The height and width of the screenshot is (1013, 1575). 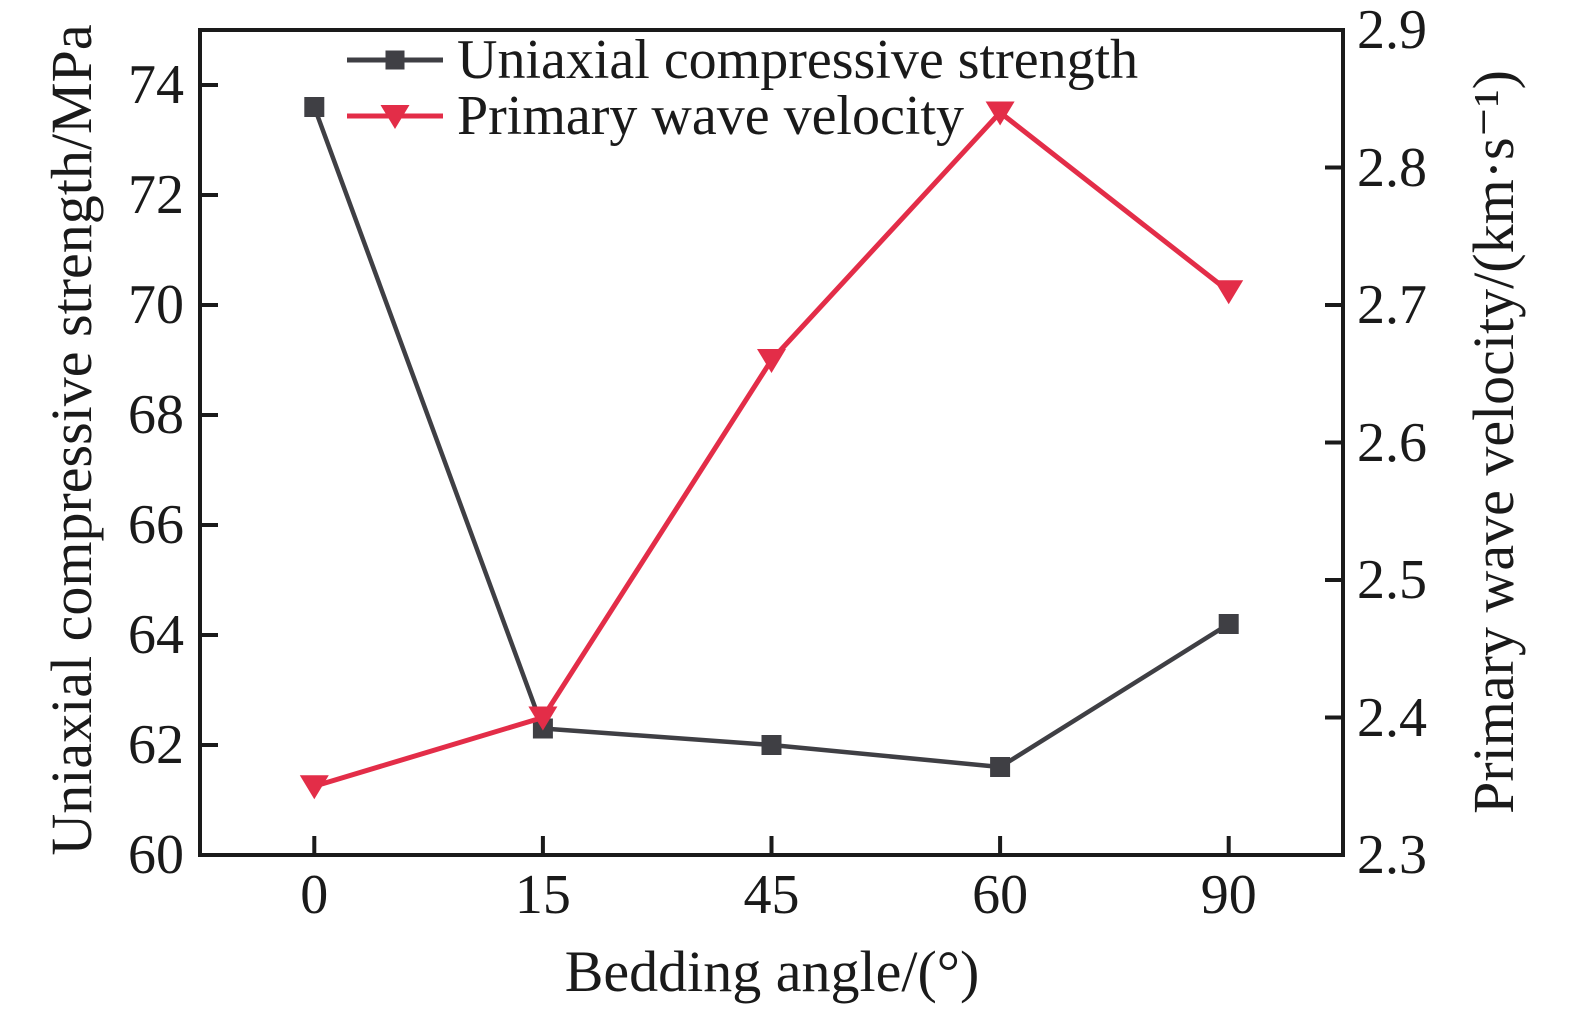 I want to click on left-axis-tick-label: 70, so click(x=156, y=305).